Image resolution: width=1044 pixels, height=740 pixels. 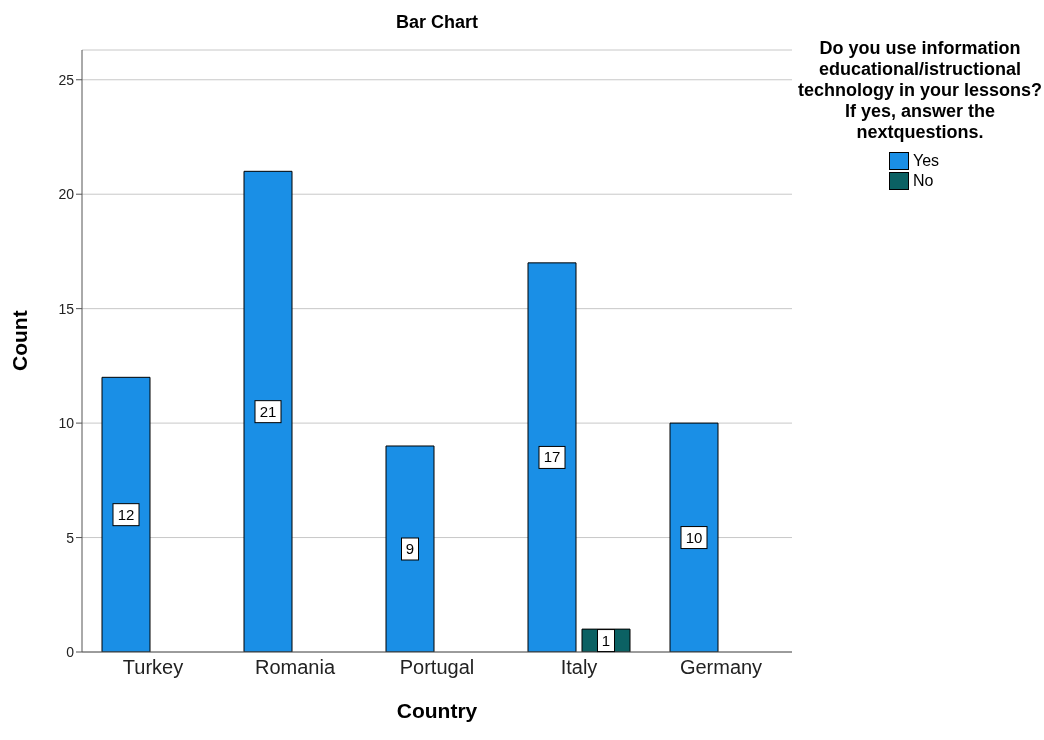 I want to click on data-label: 1, so click(x=606, y=640).